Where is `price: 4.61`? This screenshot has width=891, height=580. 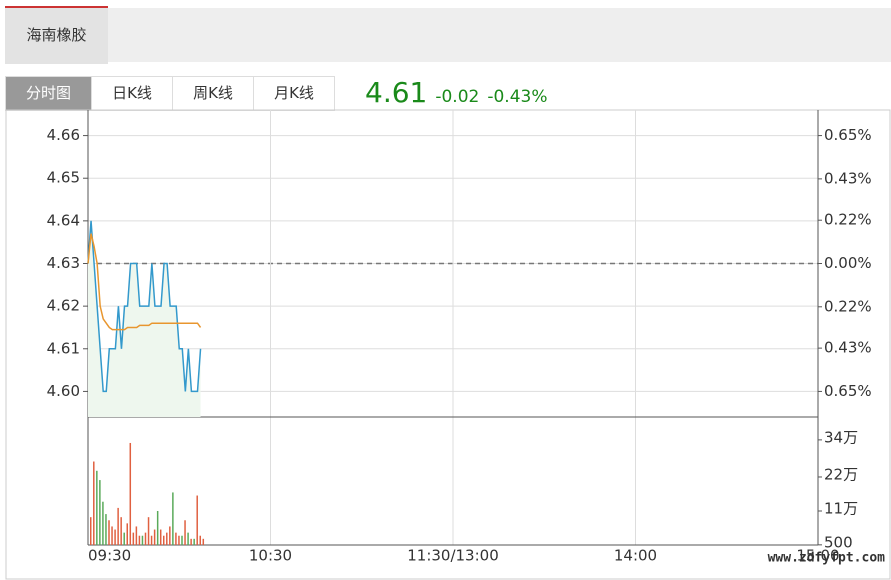
price: 4.61 is located at coordinates (396, 92).